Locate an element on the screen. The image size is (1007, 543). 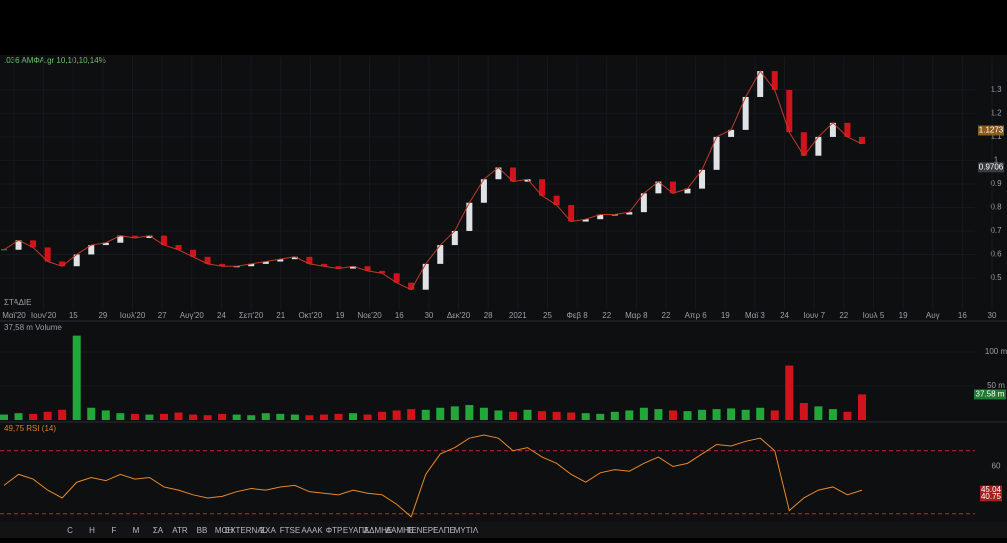
toolbar-button: M is located at coordinates (136, 530).